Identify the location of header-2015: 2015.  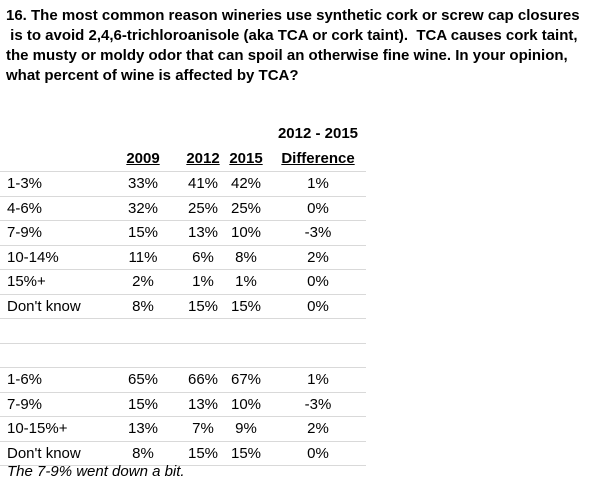
(246, 158).